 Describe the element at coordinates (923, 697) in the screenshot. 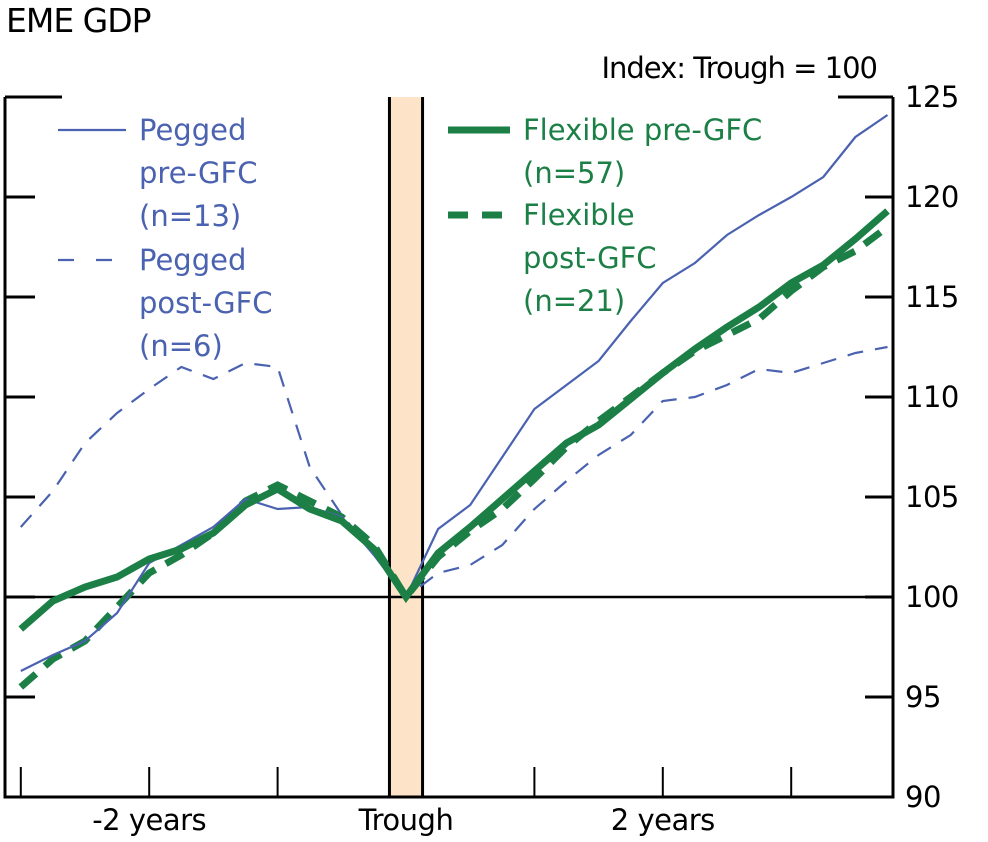

I see `y-tick-label: 95` at that location.